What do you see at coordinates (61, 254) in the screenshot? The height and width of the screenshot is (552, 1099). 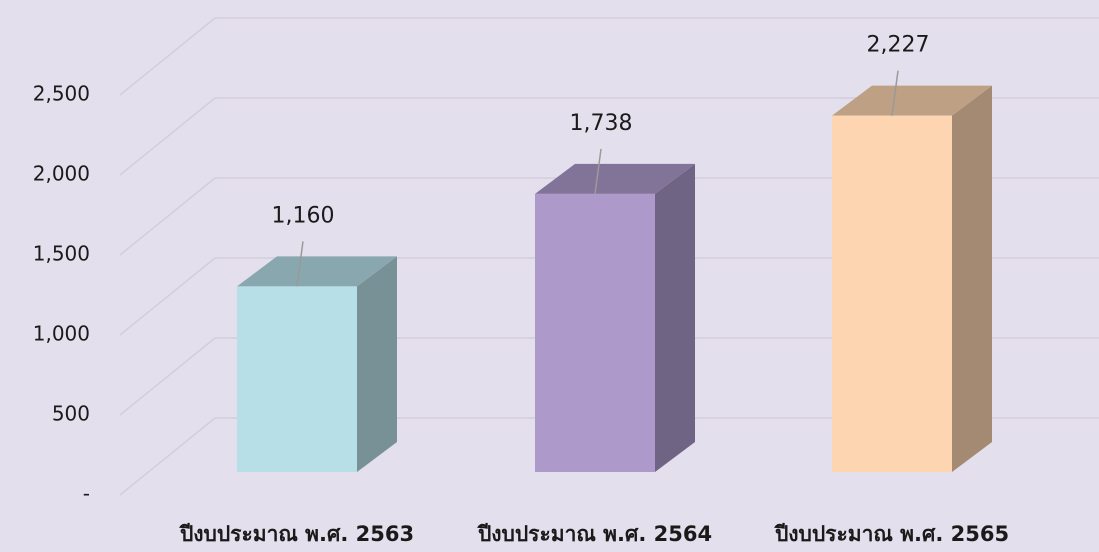 I see `y-tick-label: 1,500` at bounding box center [61, 254].